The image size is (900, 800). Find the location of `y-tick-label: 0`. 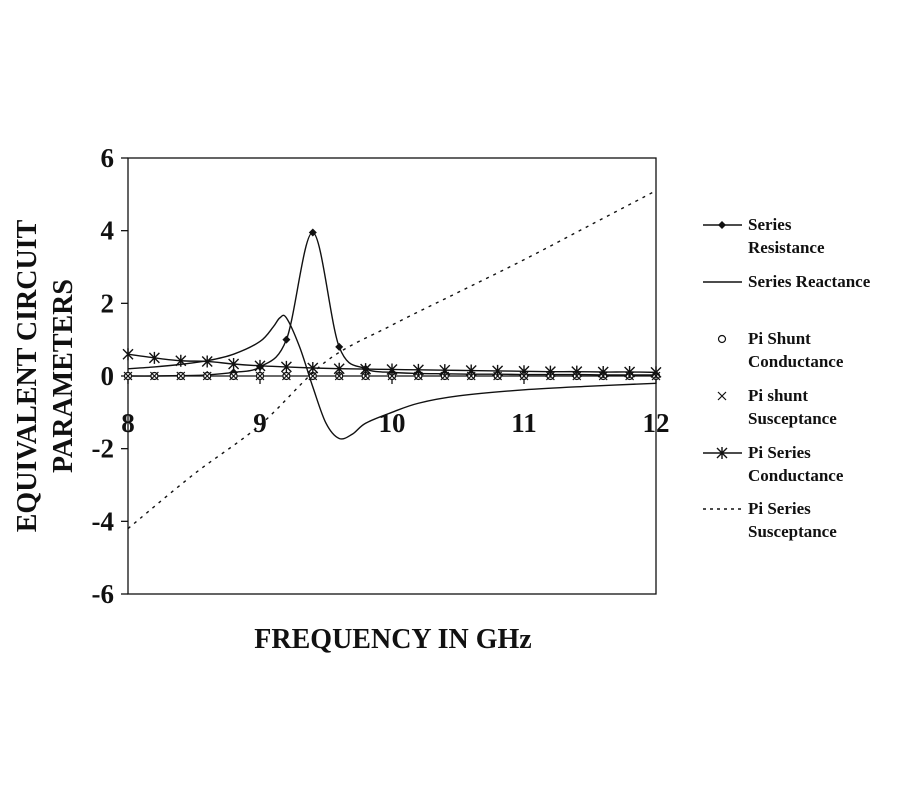

y-tick-label: 0 is located at coordinates (108, 376).